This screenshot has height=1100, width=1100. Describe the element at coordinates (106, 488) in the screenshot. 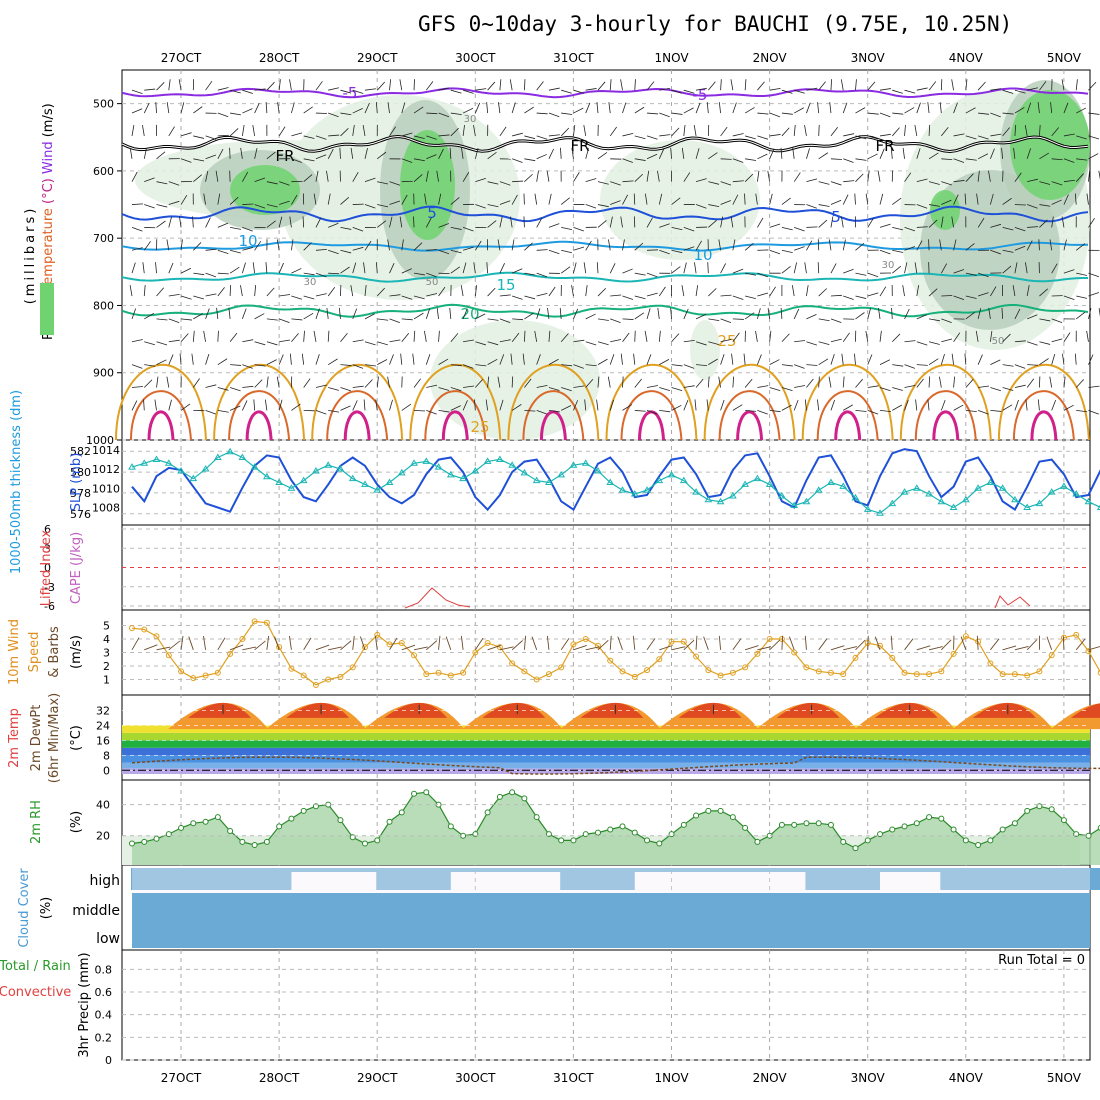

I see `ytick-label-right: 1010` at that location.